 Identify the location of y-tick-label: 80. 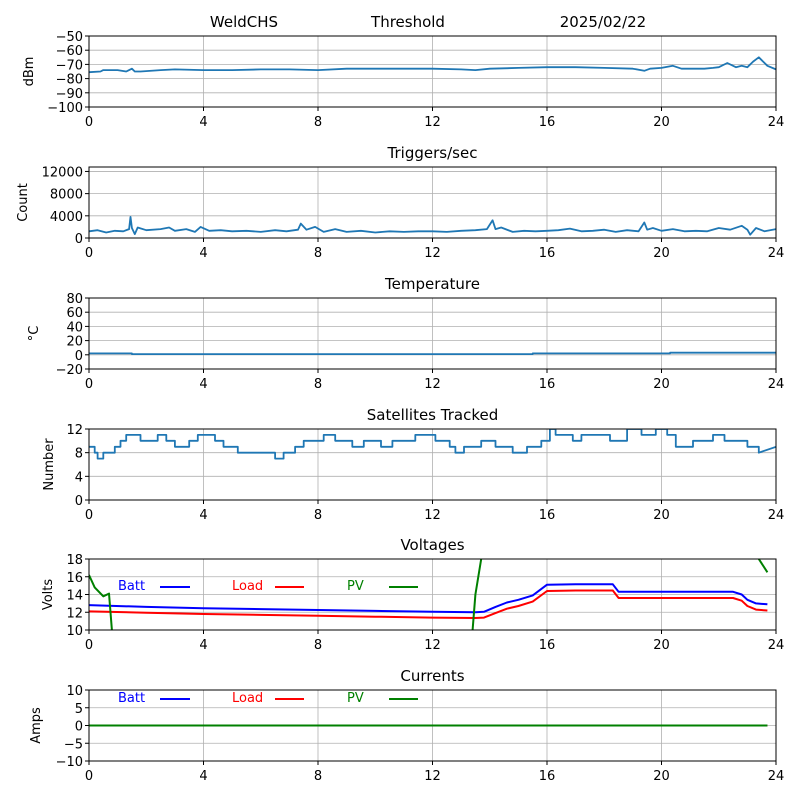
(74, 299).